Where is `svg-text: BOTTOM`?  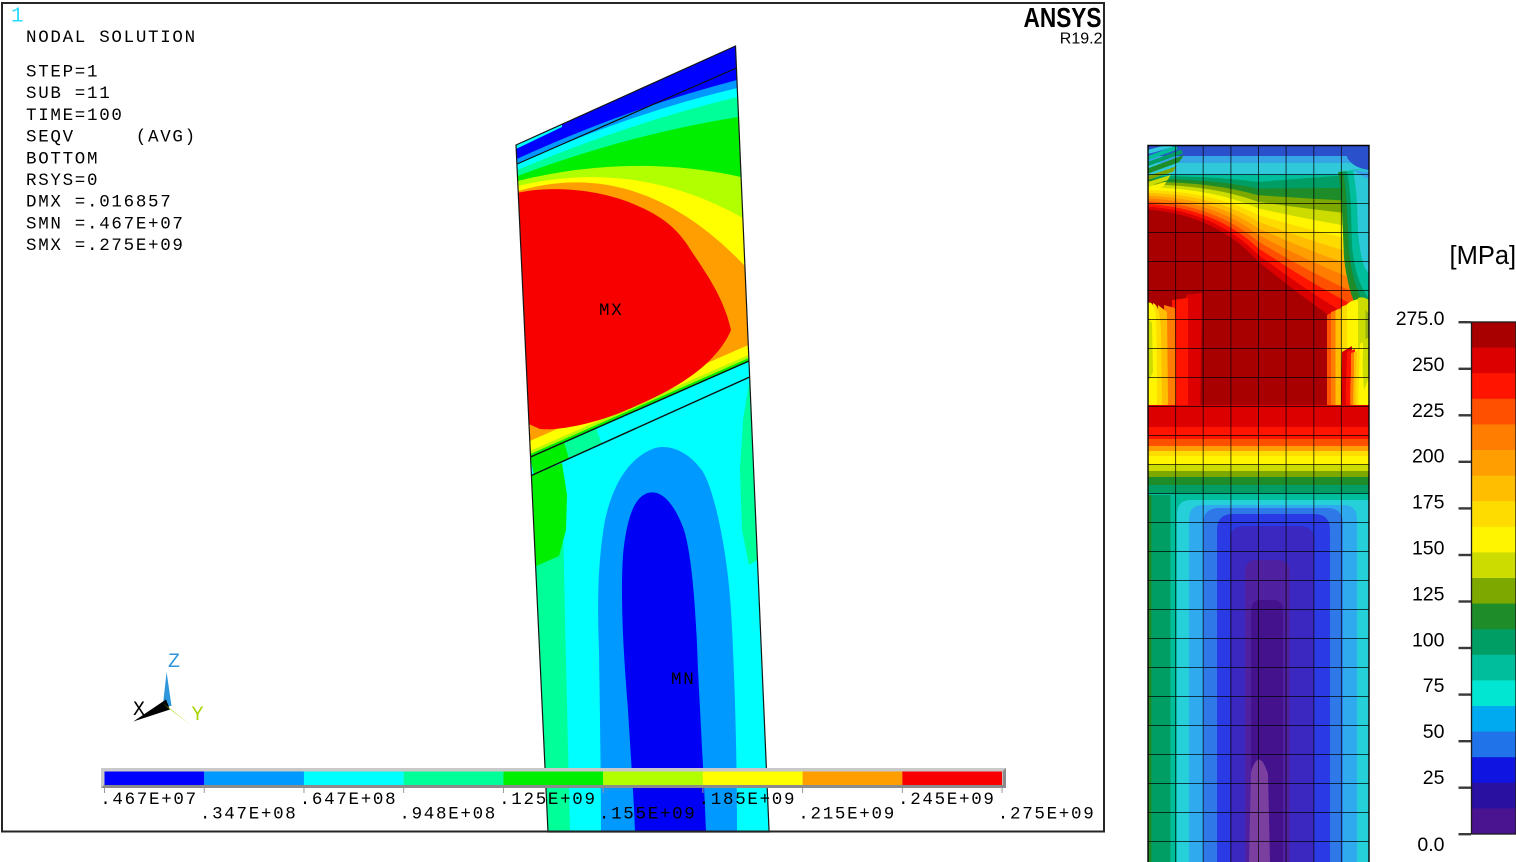
svg-text: BOTTOM is located at coordinates (62, 159).